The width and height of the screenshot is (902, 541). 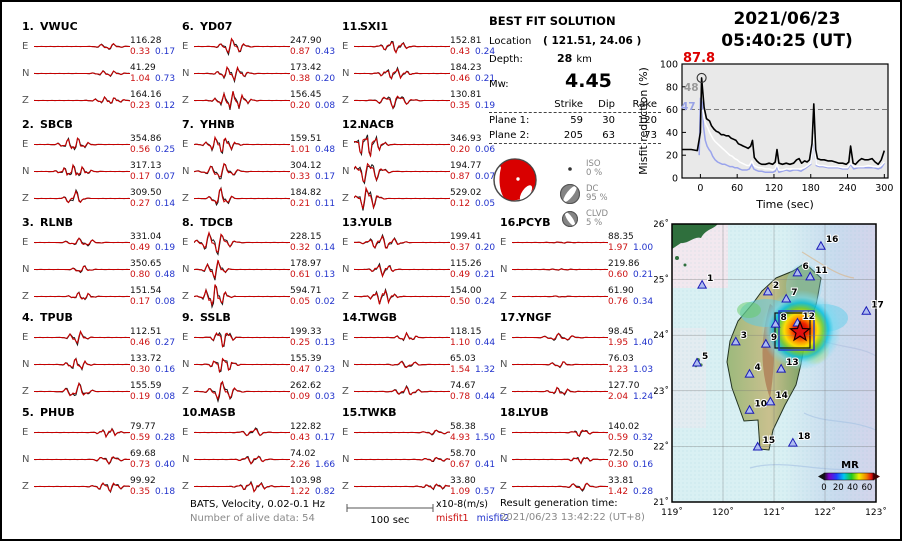 What do you see at coordinates (419, 222) in the screenshot?
I see `station-header: 13.YULB` at bounding box center [419, 222].